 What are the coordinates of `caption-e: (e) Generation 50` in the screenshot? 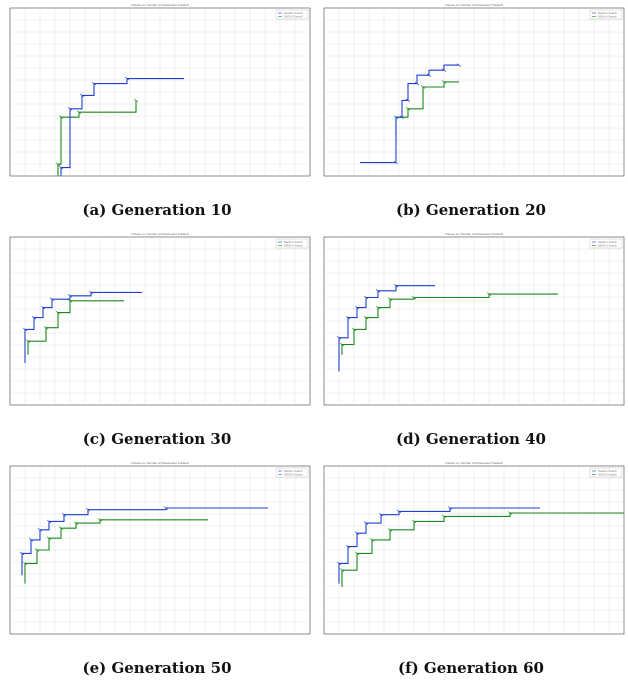 It's located at (157, 668).